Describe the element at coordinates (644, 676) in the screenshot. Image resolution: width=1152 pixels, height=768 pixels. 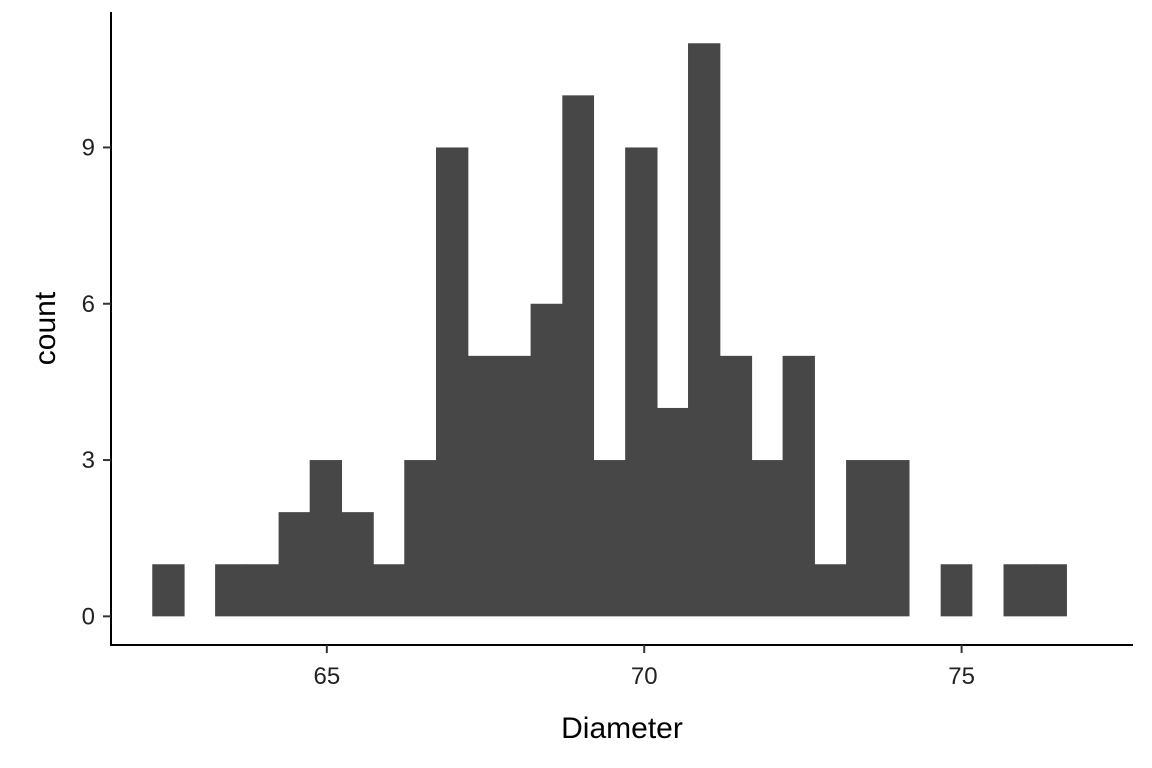
I see `x-tick-label: 70` at that location.